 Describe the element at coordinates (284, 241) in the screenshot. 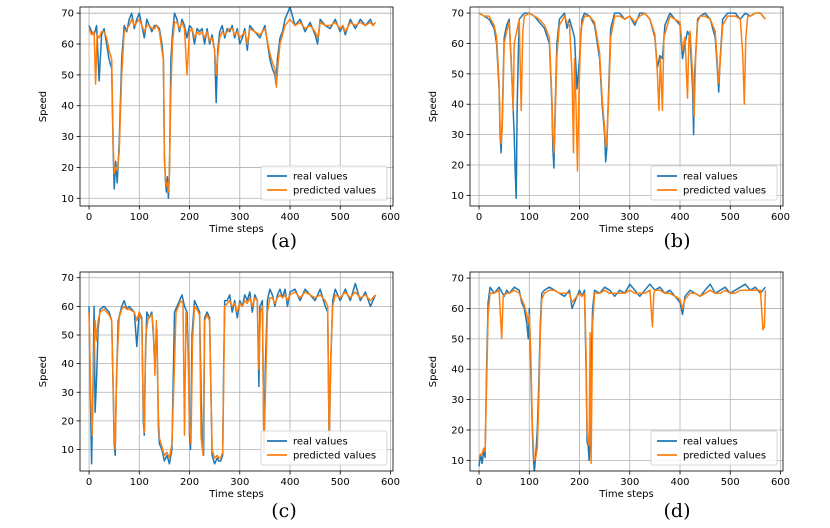

I see `panel-caption: (a)` at that location.